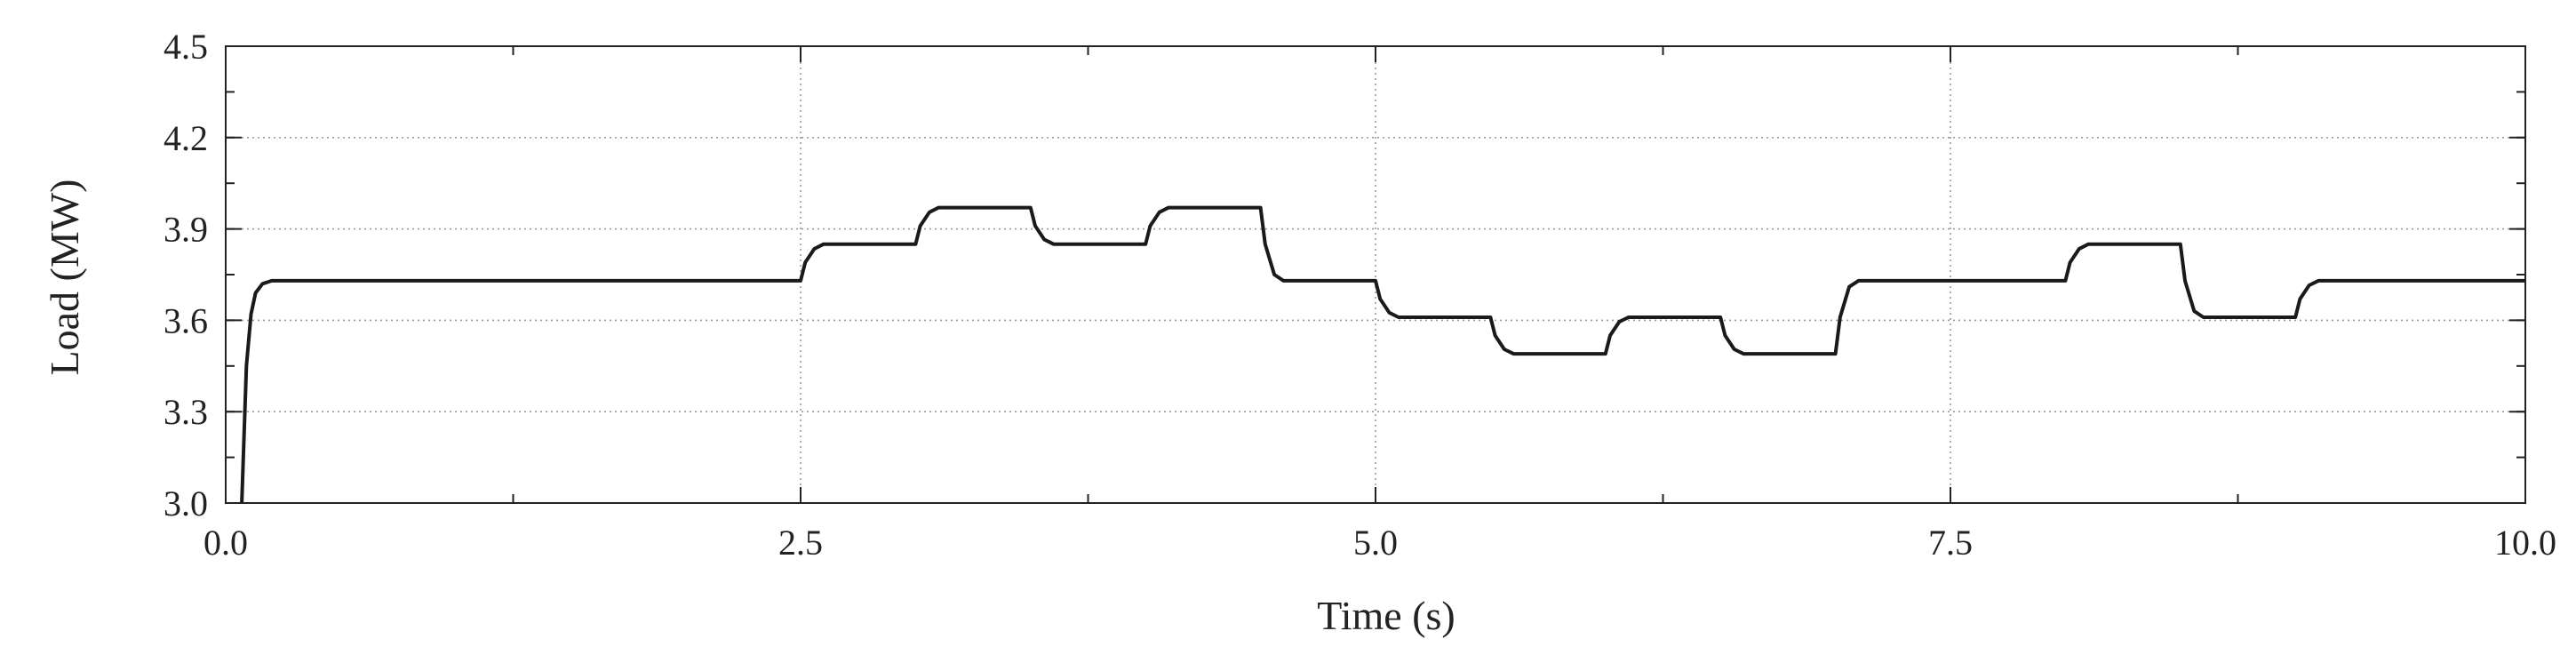 The image size is (2576, 663). I want to click on y-tick-label-1: 3.3, so click(186, 412).